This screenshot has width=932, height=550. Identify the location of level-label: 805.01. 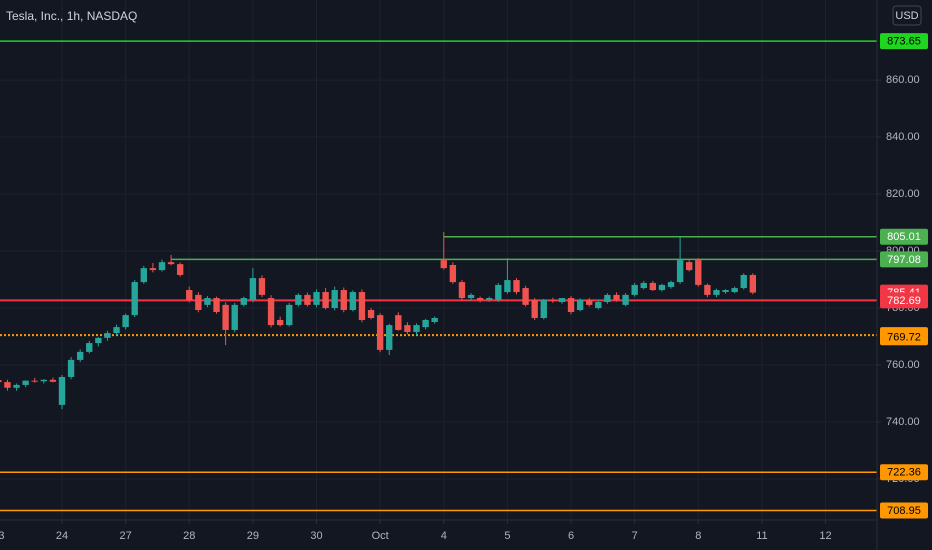
(904, 237).